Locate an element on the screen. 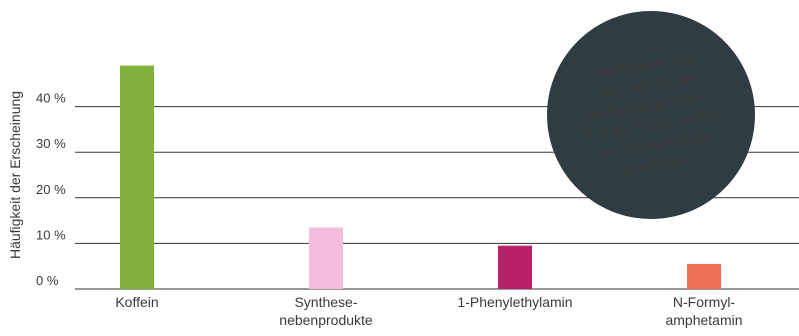 The image size is (799, 336). y-tick-label: 40 % is located at coordinates (51, 98).